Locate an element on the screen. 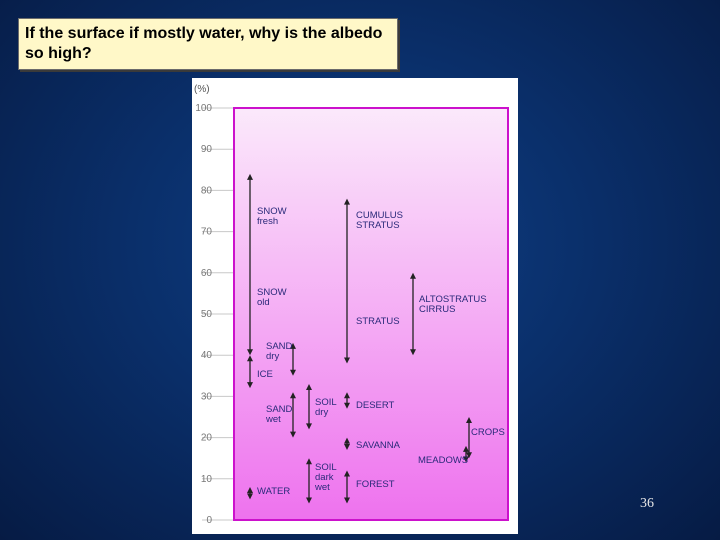  y-tick-label: 70 is located at coordinates (207, 232).